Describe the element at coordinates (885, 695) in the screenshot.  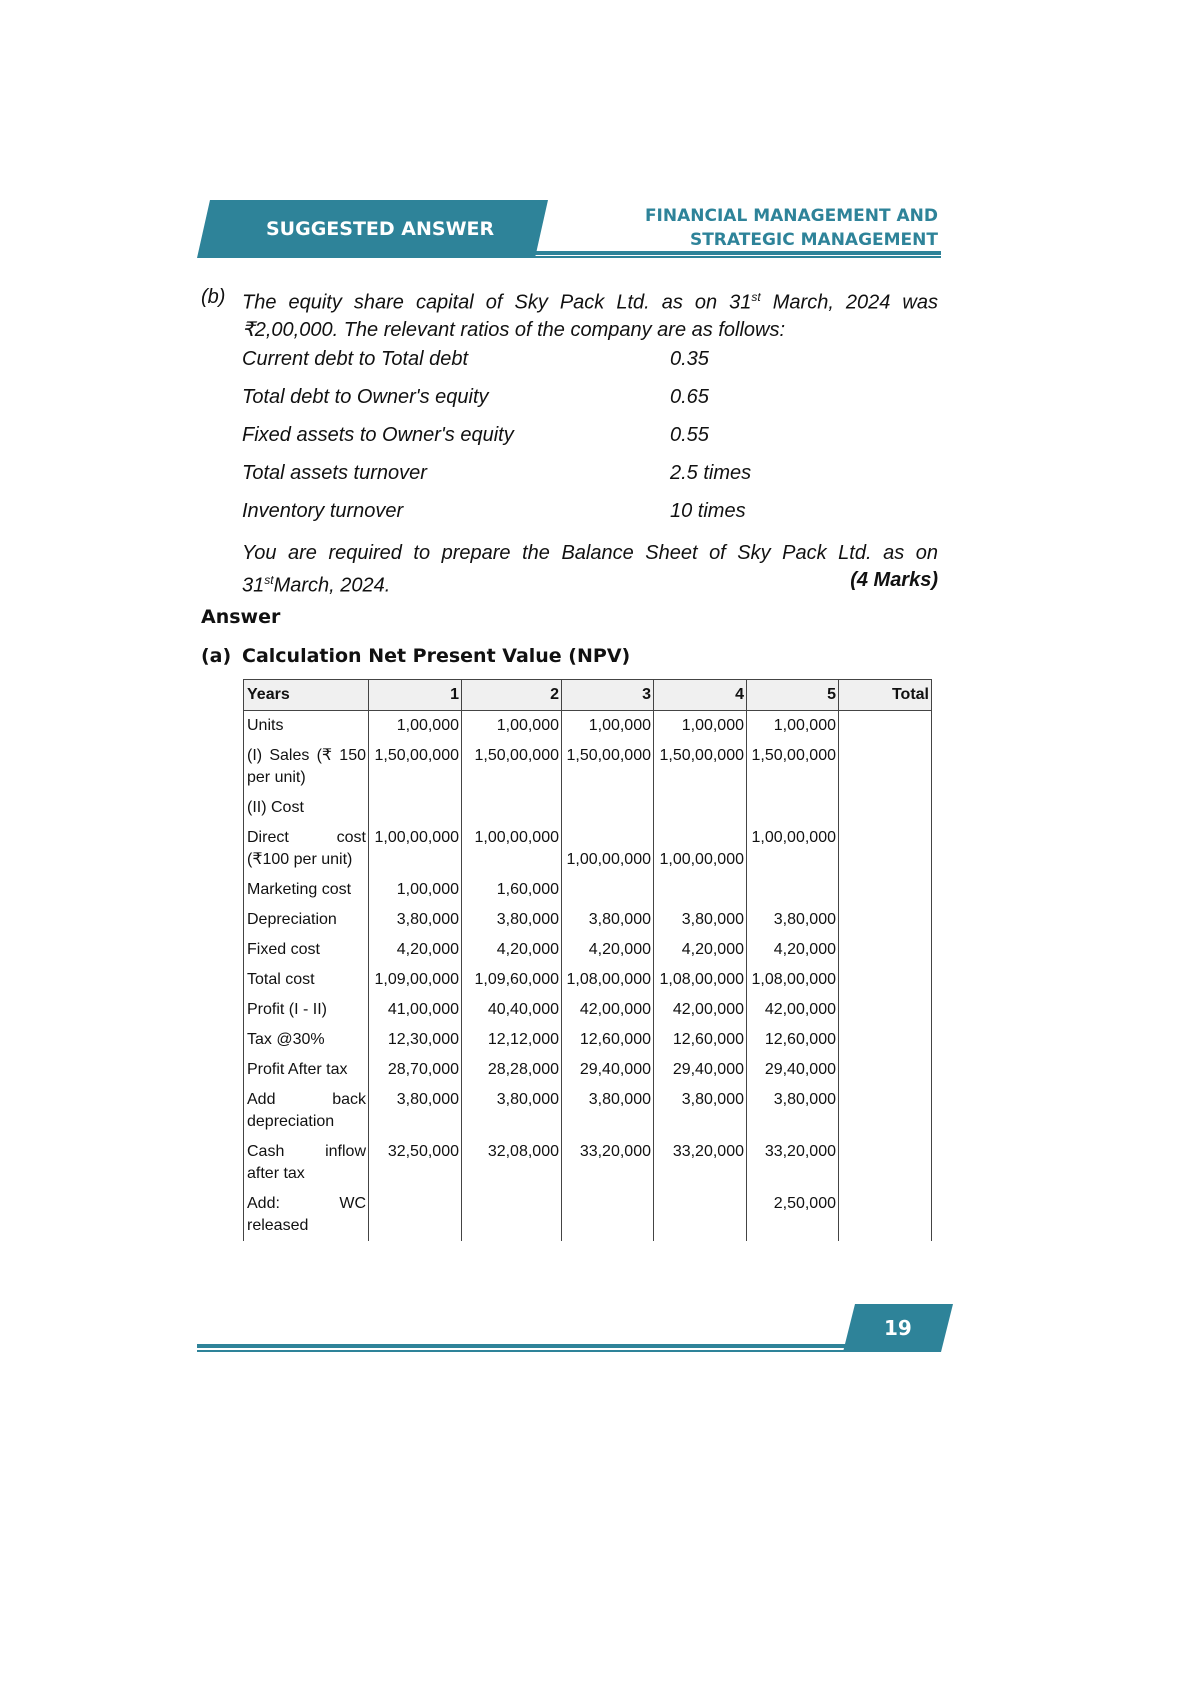
I see `column-header: Total` at that location.